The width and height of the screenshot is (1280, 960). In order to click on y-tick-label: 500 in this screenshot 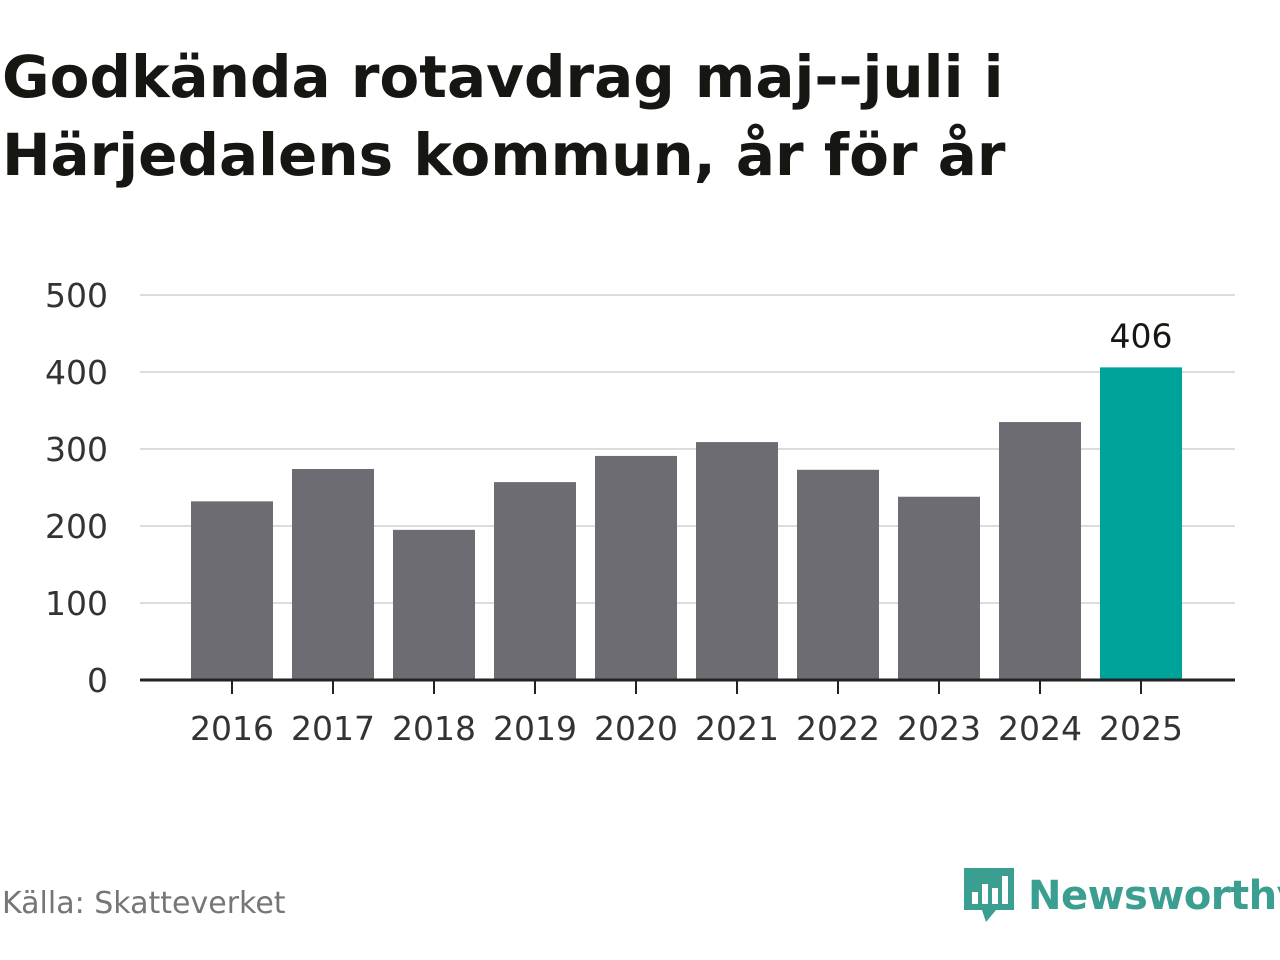, I will do `click(76, 295)`.